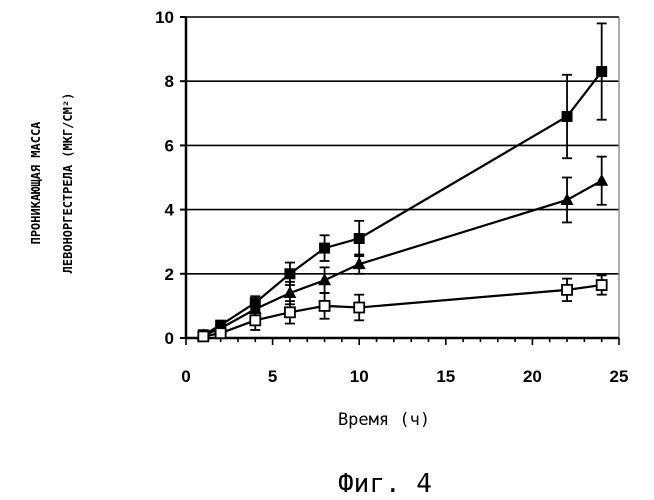 This screenshot has height=500, width=654. Describe the element at coordinates (402, 310) in the screenshot. I see `series-3-line` at that location.